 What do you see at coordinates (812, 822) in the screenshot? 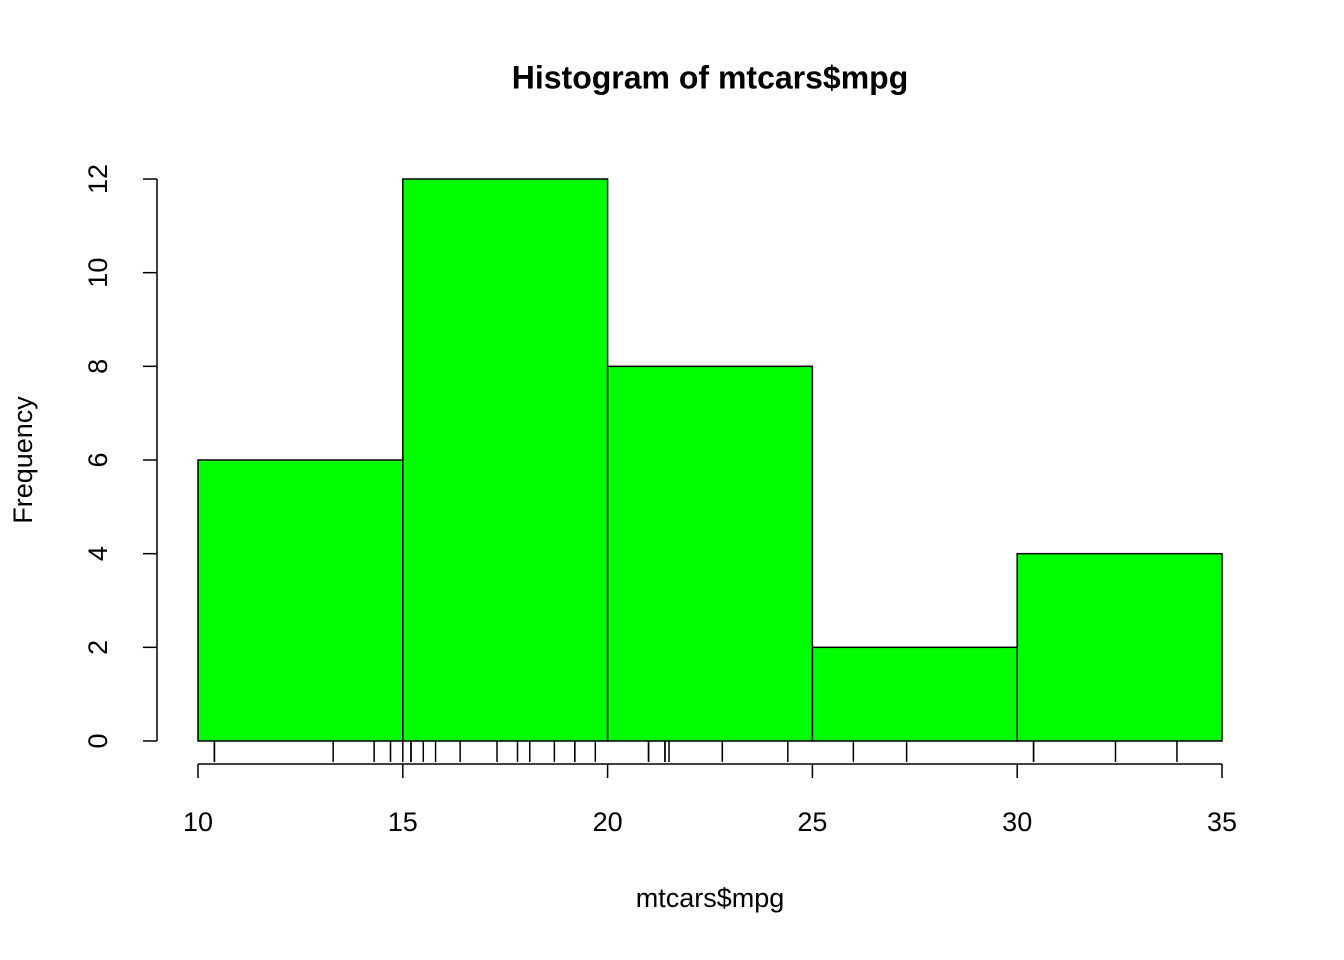
I see `x-tick-label: 25` at bounding box center [812, 822].